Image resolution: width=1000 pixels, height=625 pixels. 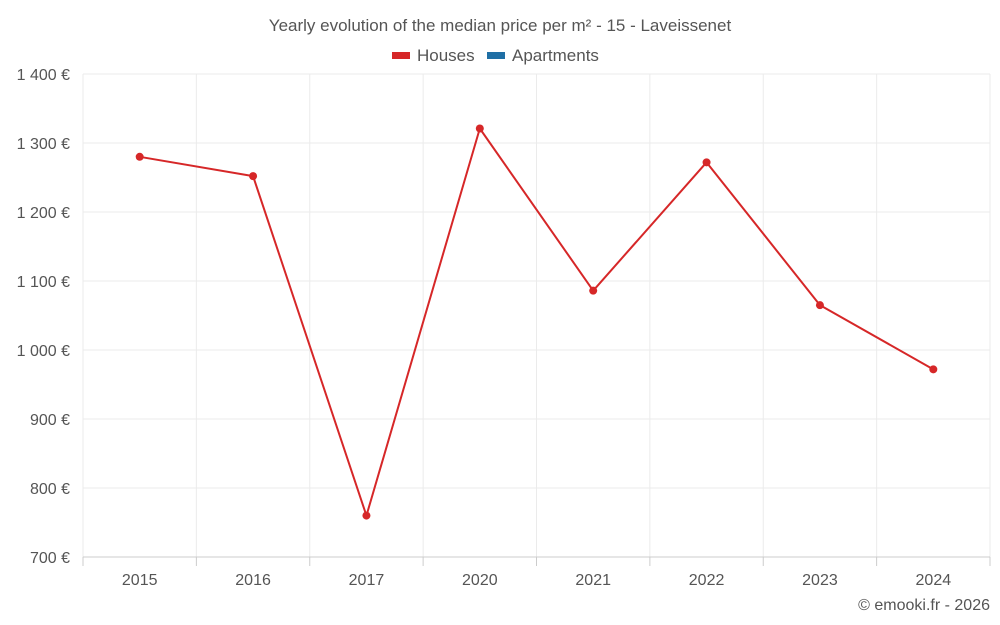 What do you see at coordinates (820, 580) in the screenshot?
I see `x-tick-label: 2023` at bounding box center [820, 580].